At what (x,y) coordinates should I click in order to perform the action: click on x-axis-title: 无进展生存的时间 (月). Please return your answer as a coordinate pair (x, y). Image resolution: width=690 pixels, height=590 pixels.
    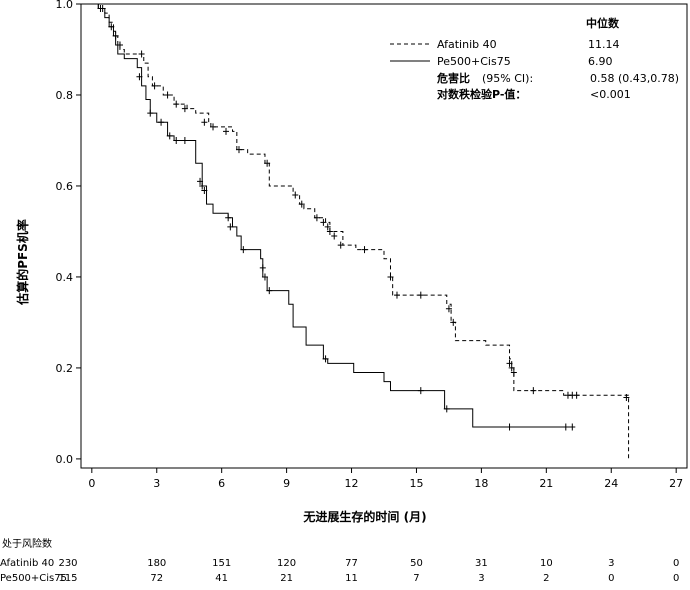
    Looking at the image, I should click on (364, 516).